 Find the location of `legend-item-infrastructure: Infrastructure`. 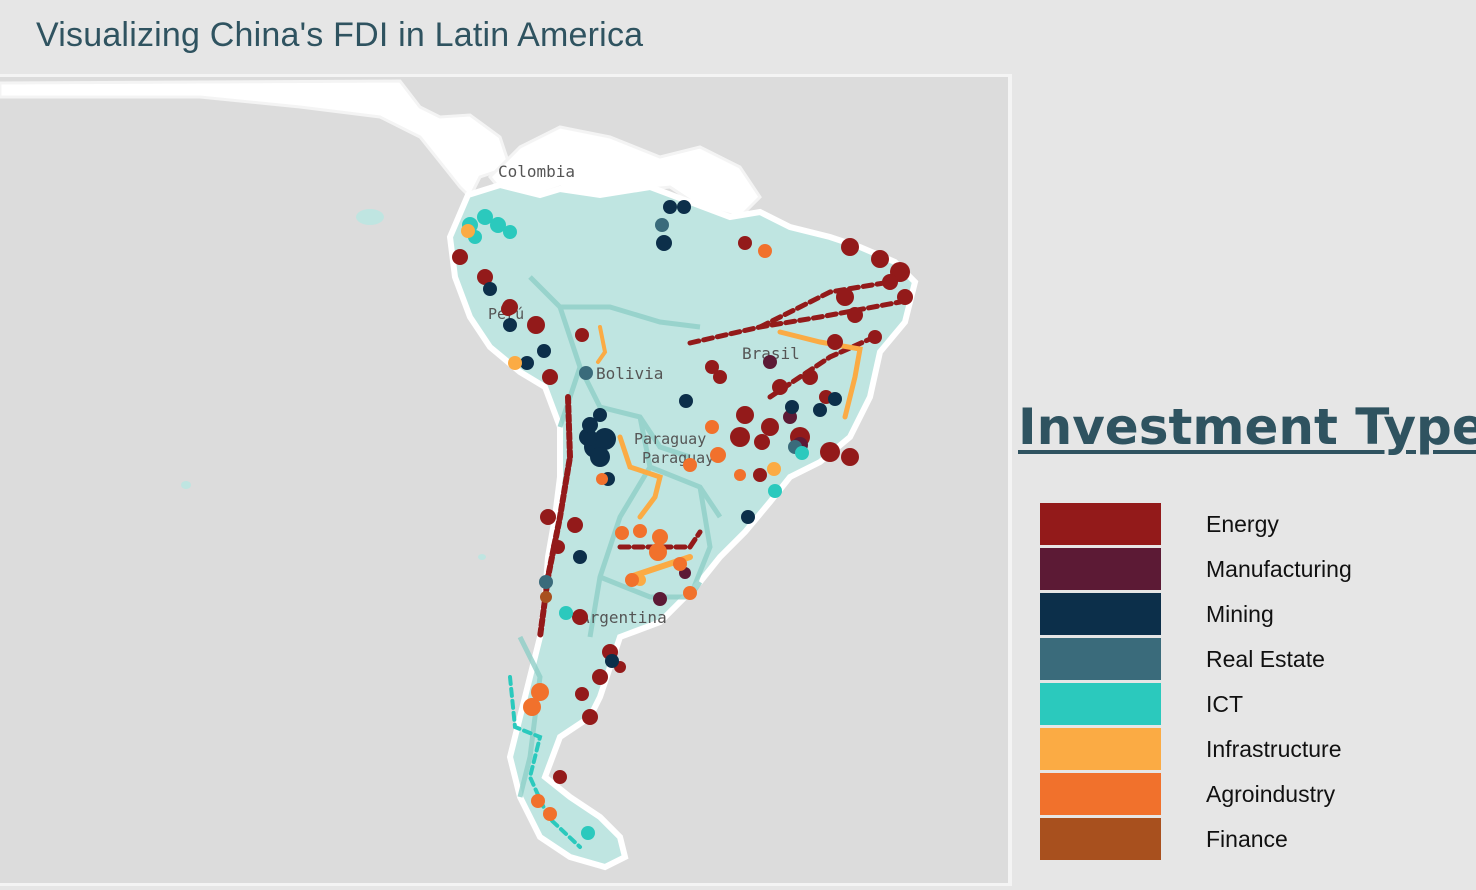

legend-item-infrastructure: Infrastructure is located at coordinates (1250, 750).